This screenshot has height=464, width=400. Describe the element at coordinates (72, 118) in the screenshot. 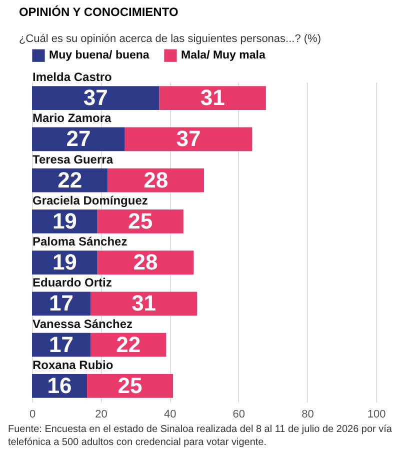

I see `y-tick-label: Mario Zamora` at that location.